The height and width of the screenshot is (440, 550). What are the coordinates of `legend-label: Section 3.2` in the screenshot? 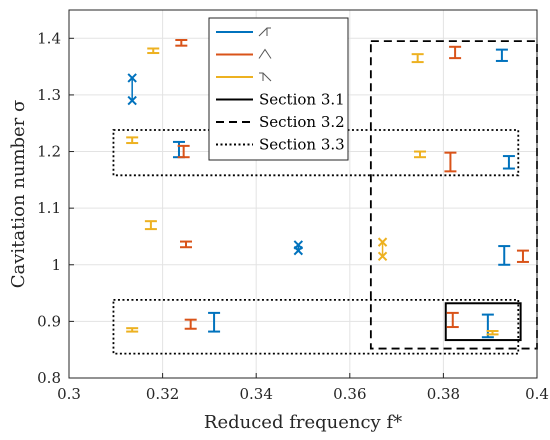 It's located at (302, 122).